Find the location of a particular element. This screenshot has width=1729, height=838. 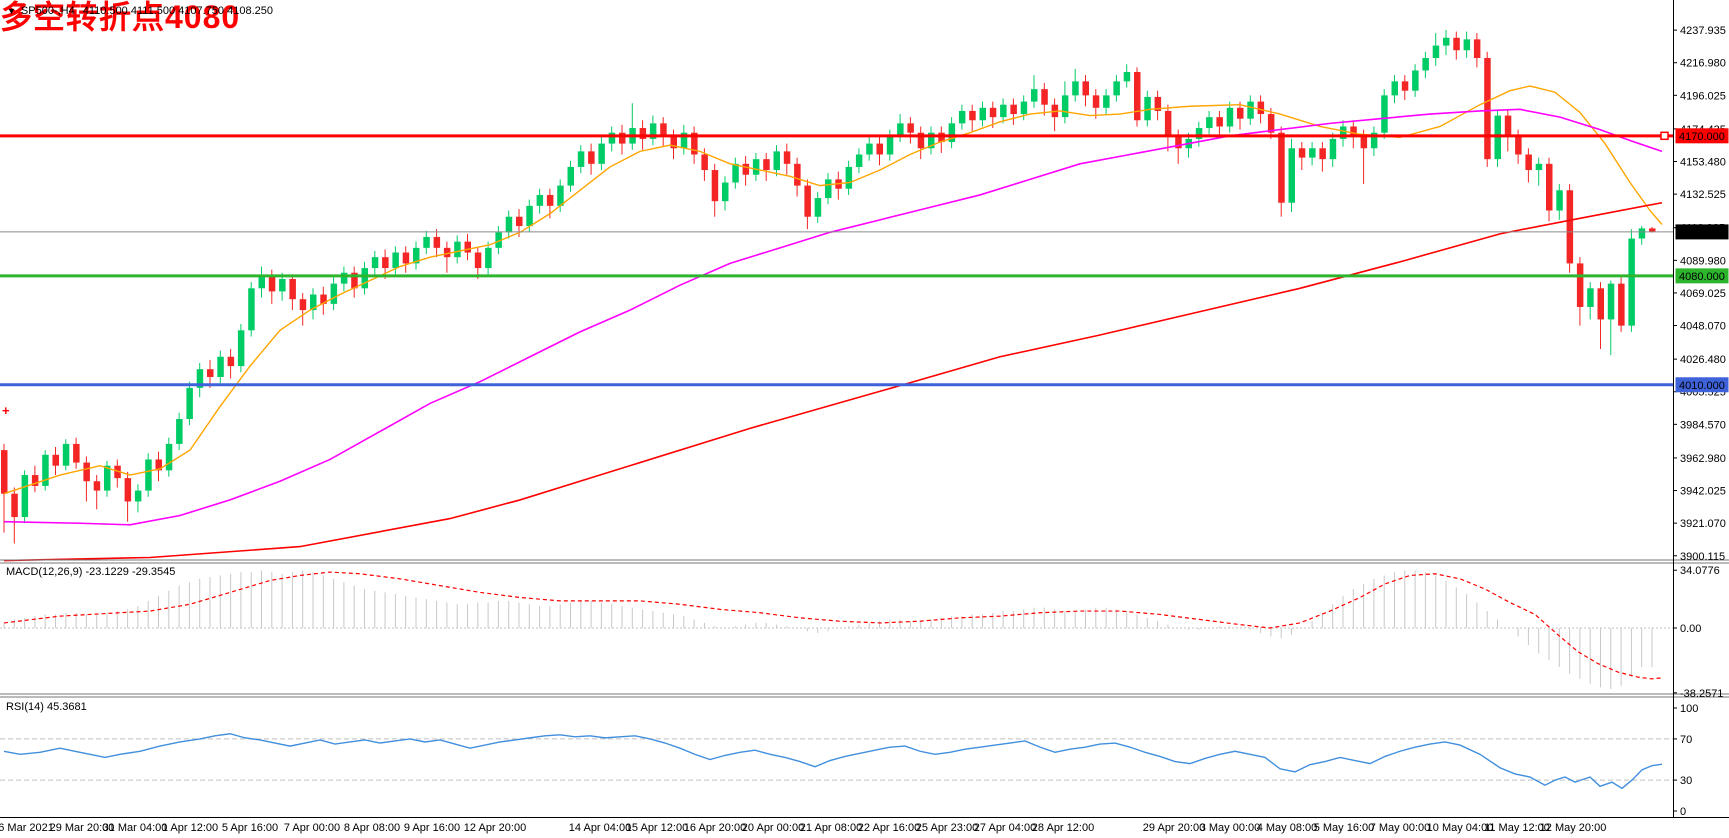

date-axis-label: 20 Apr 00:00 is located at coordinates (773, 828).